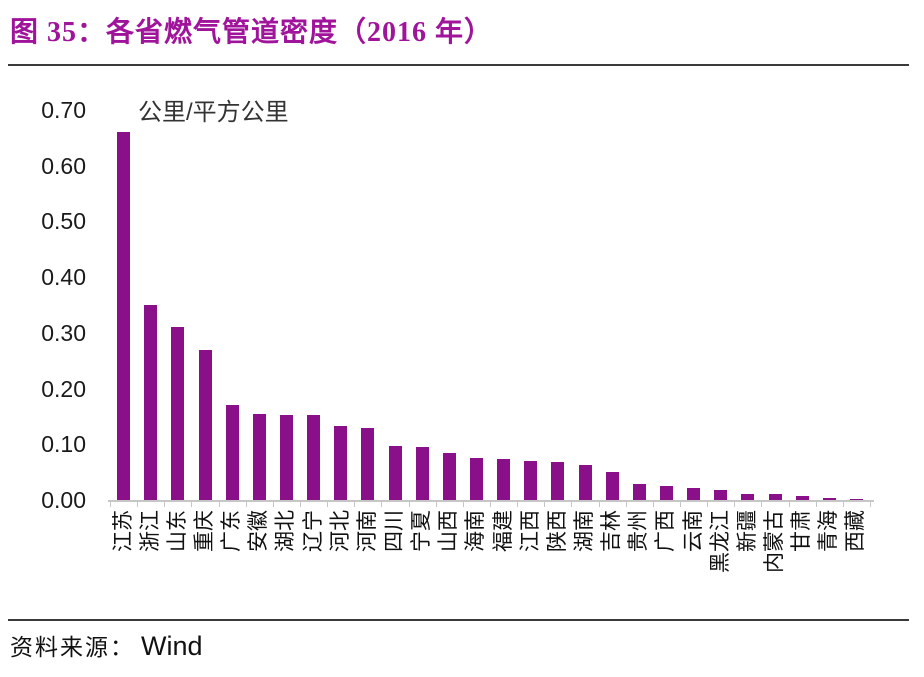 Image resolution: width=924 pixels, height=677 pixels. I want to click on x-category-label: 浙江, so click(150, 531).